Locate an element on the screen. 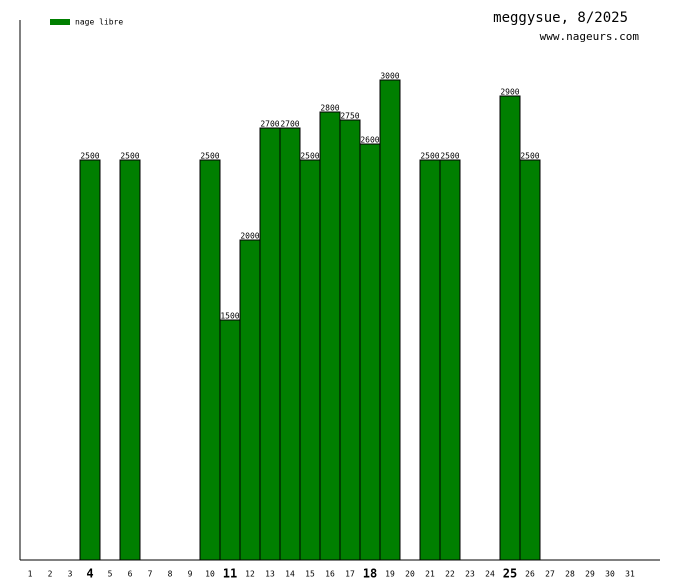 This screenshot has height=580, width=680. value-label: 1500 is located at coordinates (229, 316).